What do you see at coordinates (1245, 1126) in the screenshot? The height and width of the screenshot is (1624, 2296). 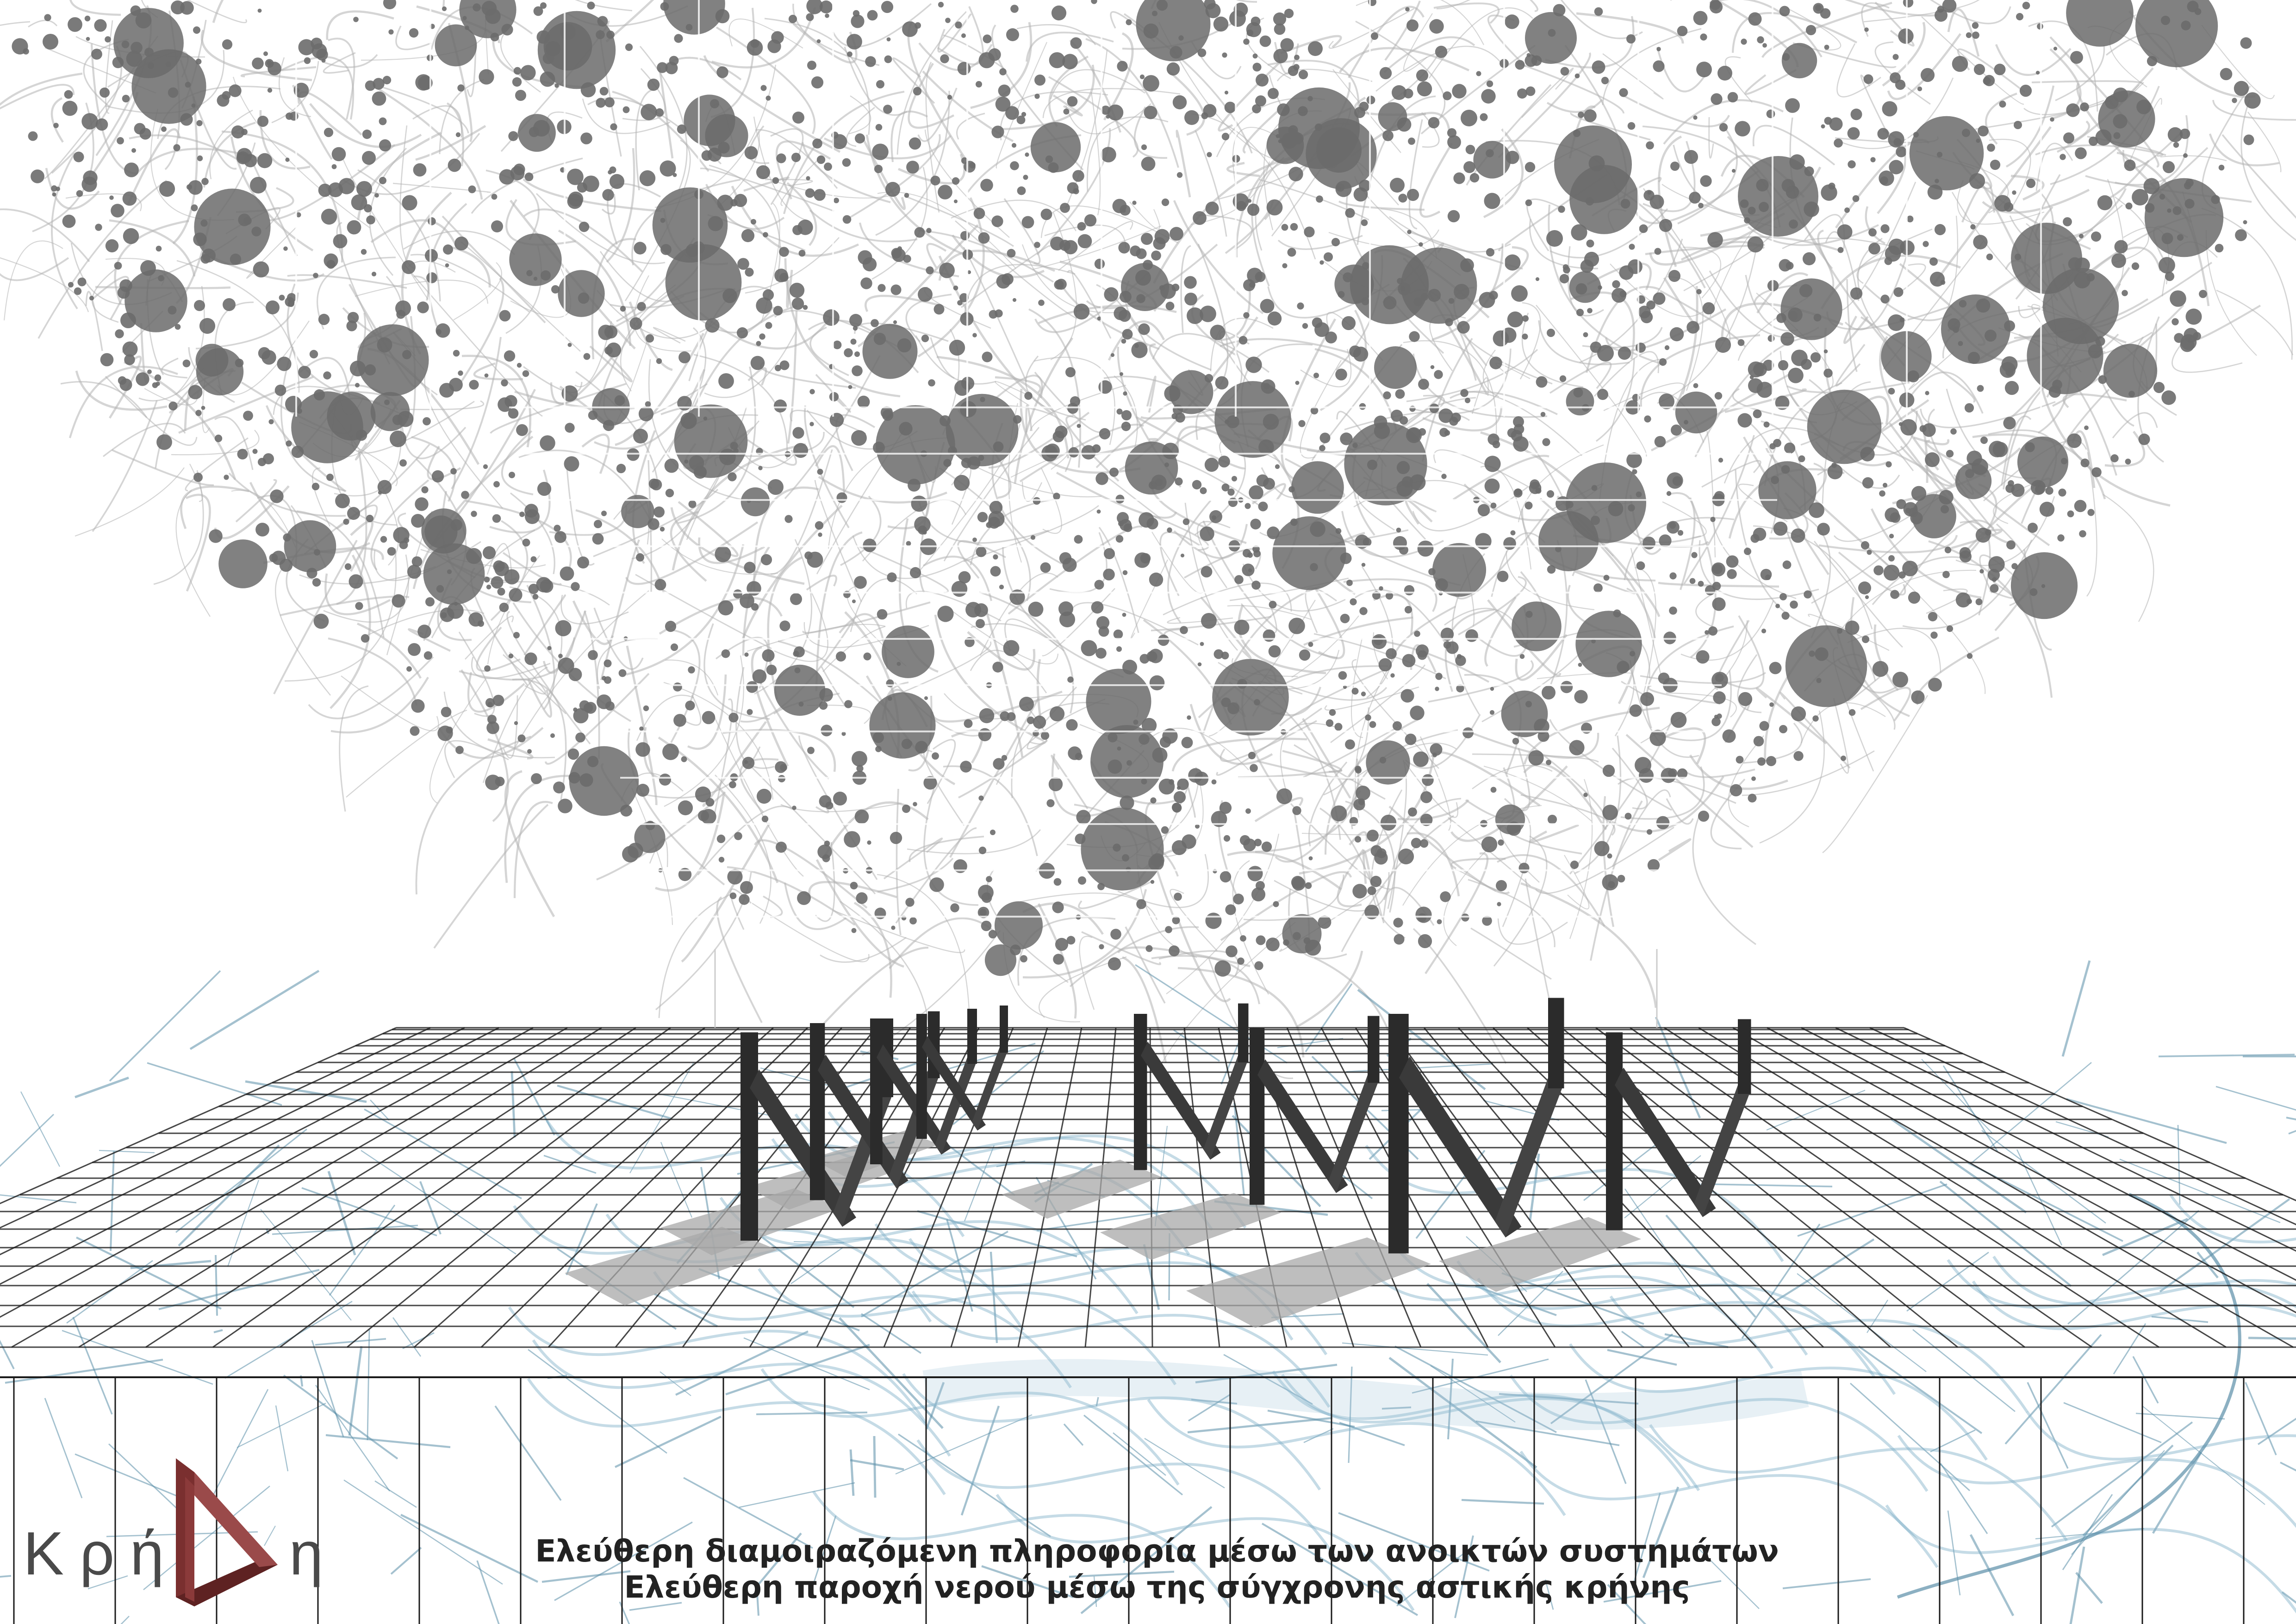 I see `fountain-structures` at bounding box center [1245, 1126].